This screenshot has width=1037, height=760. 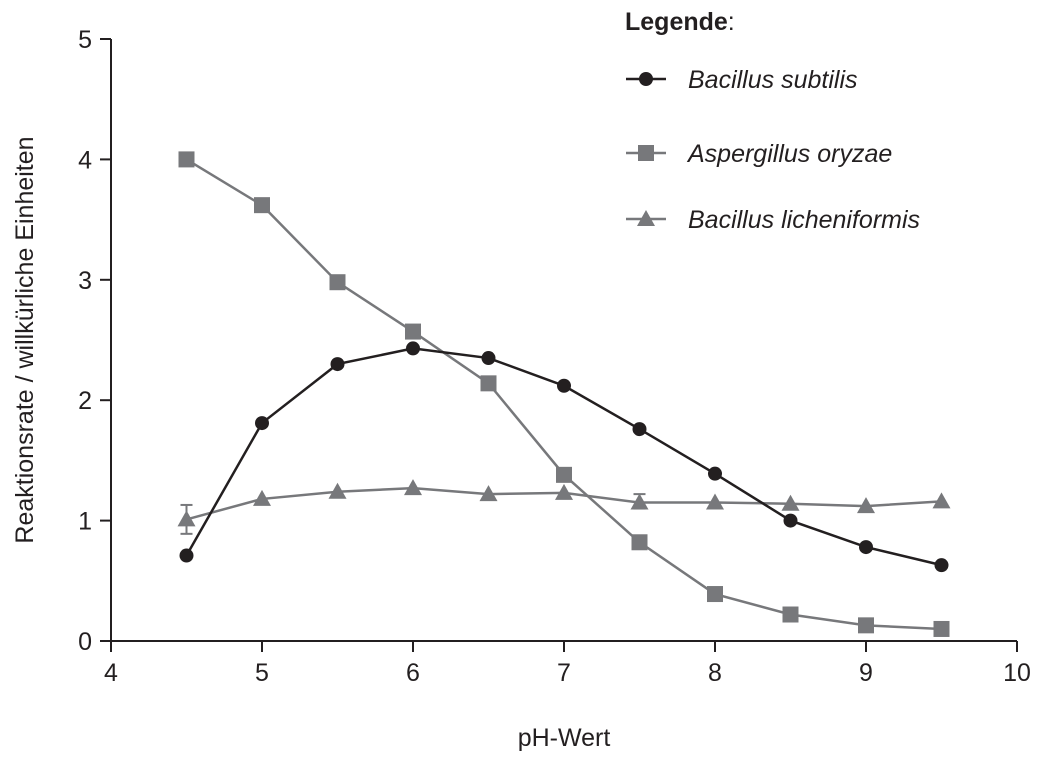 What do you see at coordinates (111, 673) in the screenshot?
I see `x-tick-label: 4` at bounding box center [111, 673].